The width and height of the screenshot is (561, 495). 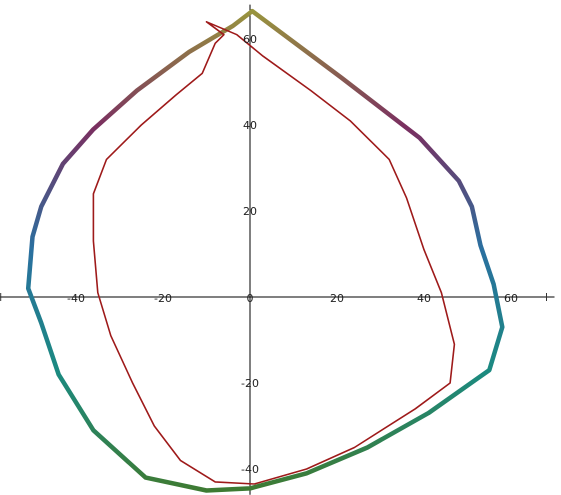 I want to click on x-tick-label: -20, so click(x=163, y=298).